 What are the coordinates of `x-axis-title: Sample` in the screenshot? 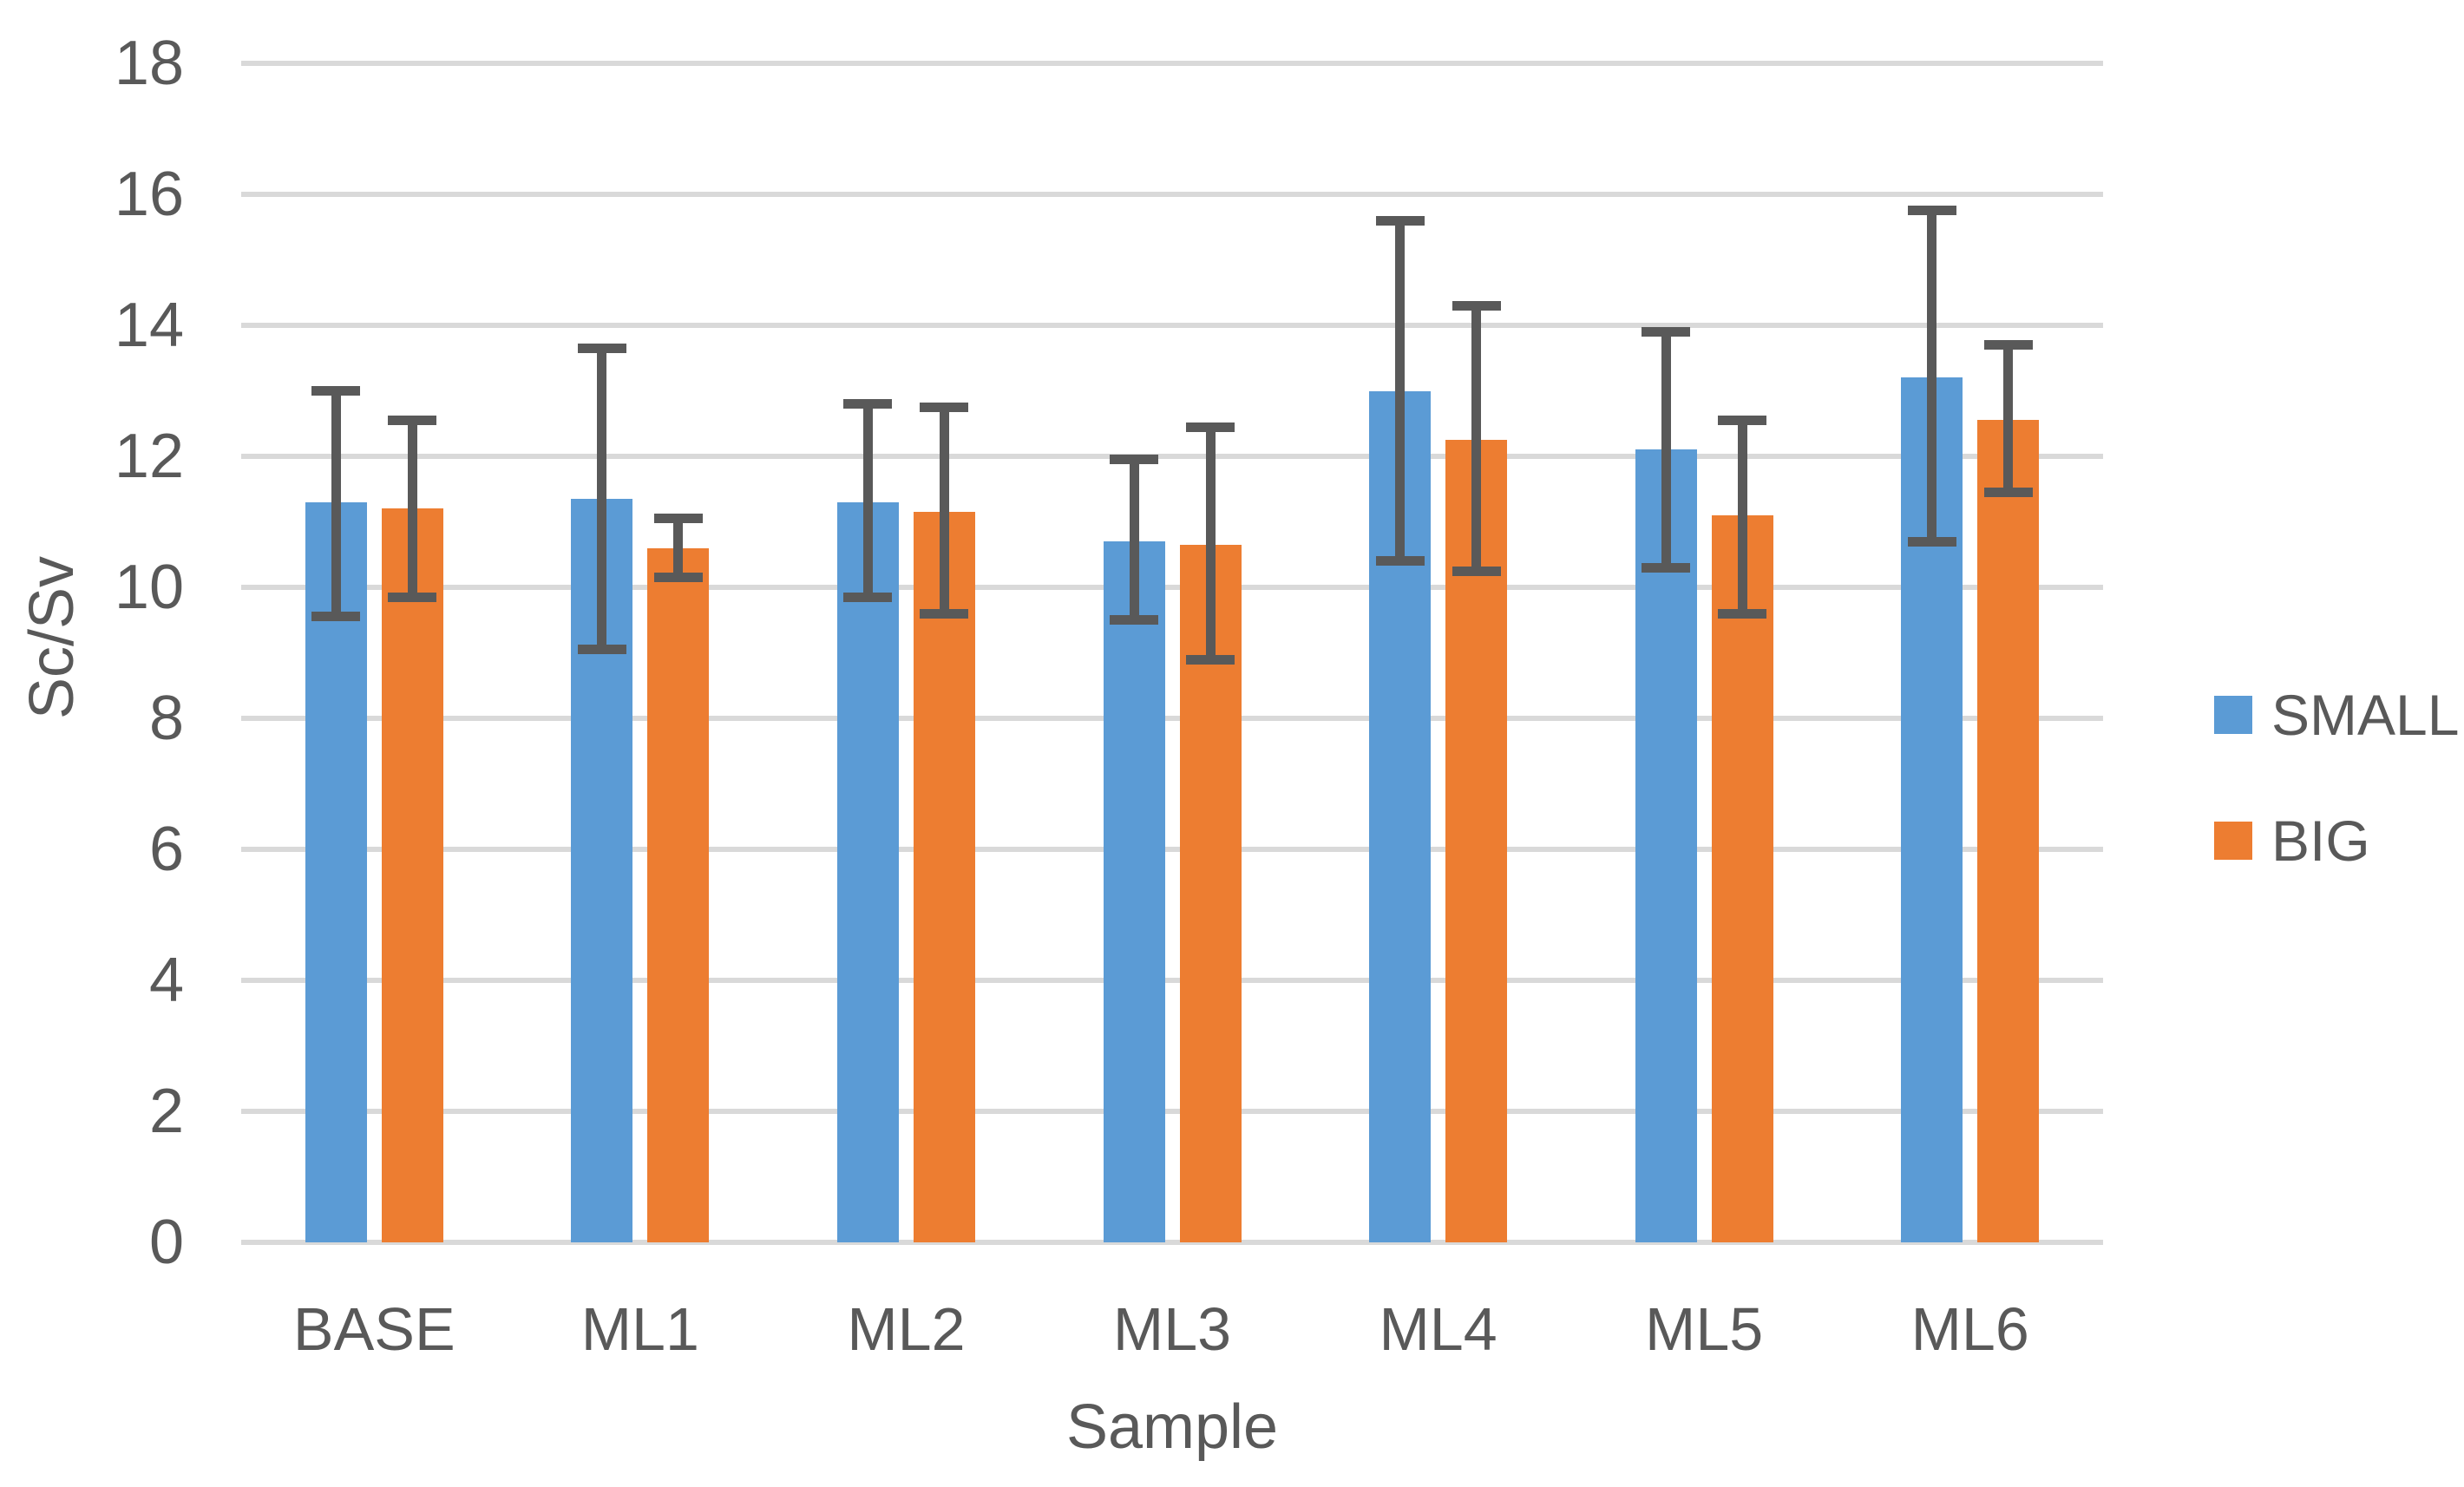 It's located at (1172, 1427).